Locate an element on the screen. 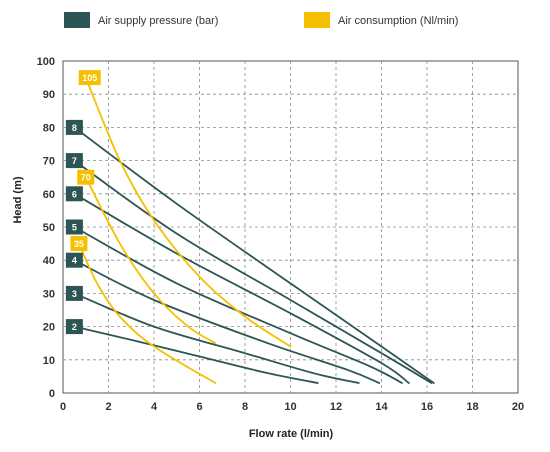  consumption-70-badge is located at coordinates (86, 177).